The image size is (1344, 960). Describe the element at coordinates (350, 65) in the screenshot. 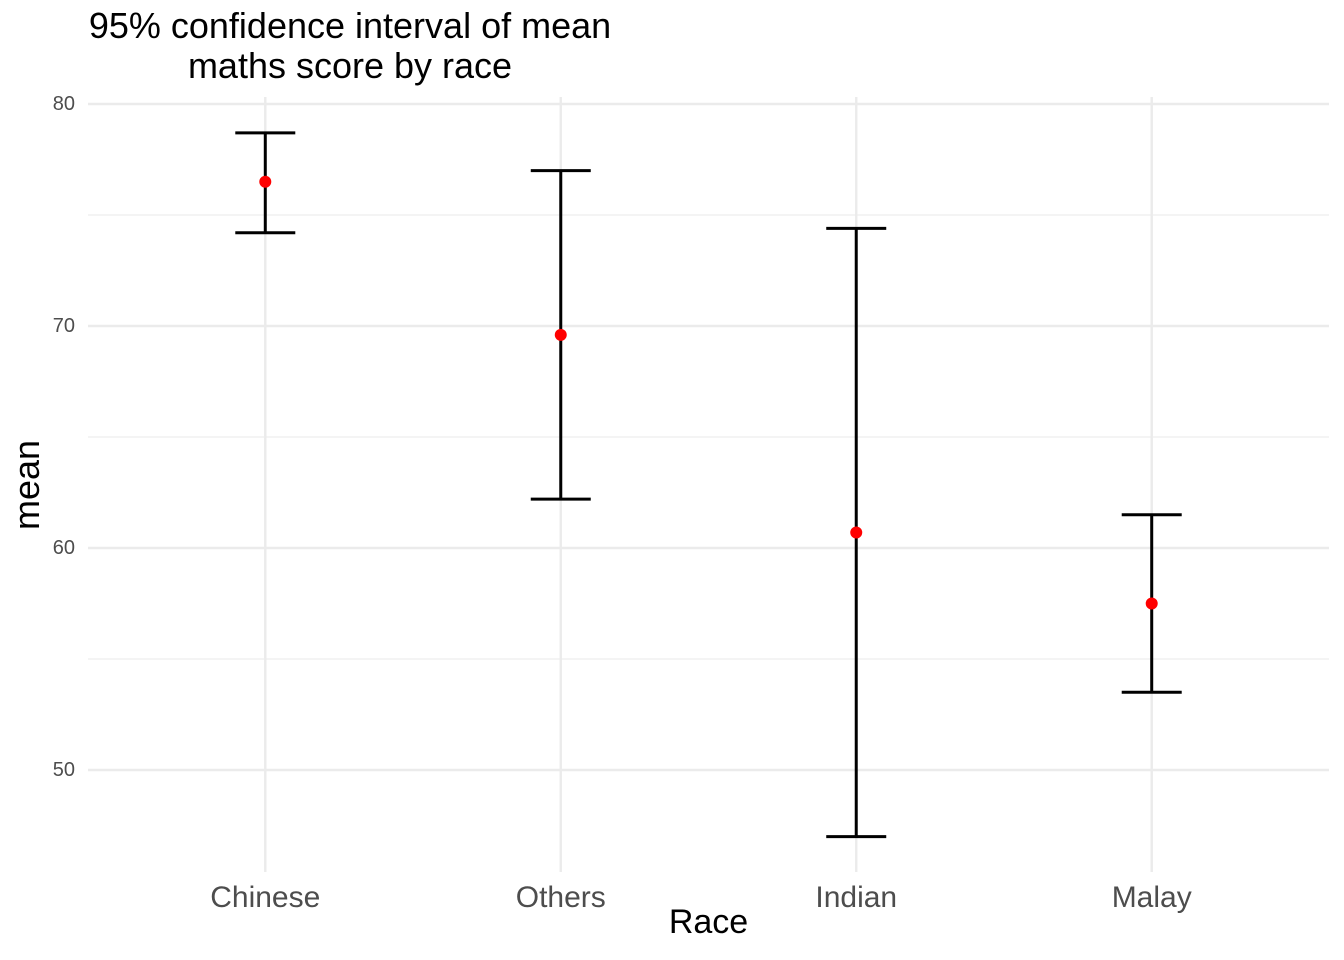

I see `chart-title-line-2: maths score by race` at that location.